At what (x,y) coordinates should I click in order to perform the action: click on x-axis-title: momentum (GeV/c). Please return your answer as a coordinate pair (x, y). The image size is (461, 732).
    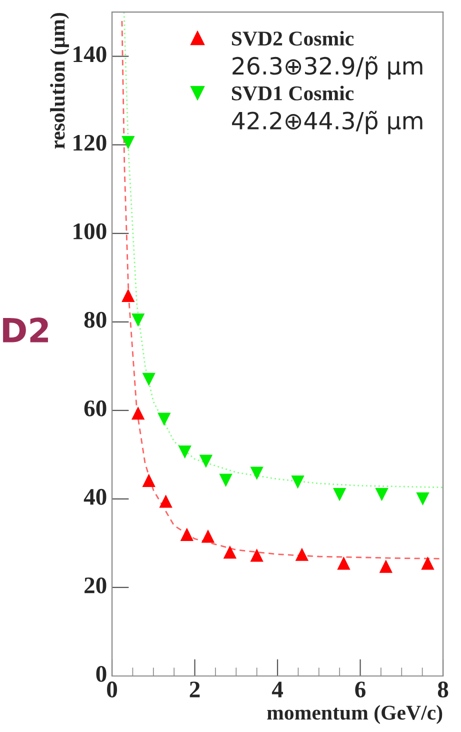
    Looking at the image, I should click on (354, 714).